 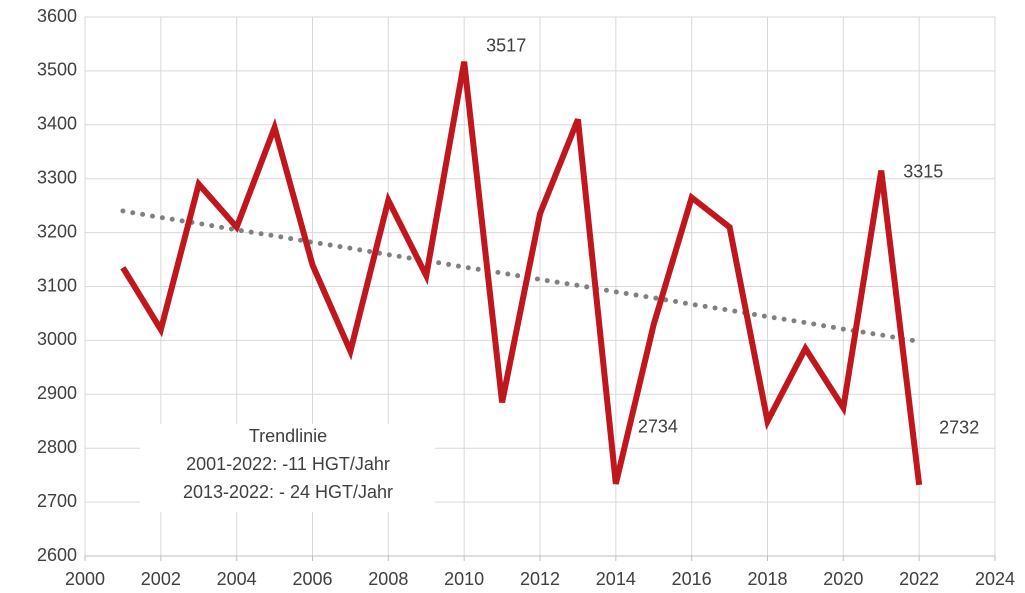 What do you see at coordinates (57, 339) in the screenshot?
I see `y-tick-label: 3000` at bounding box center [57, 339].